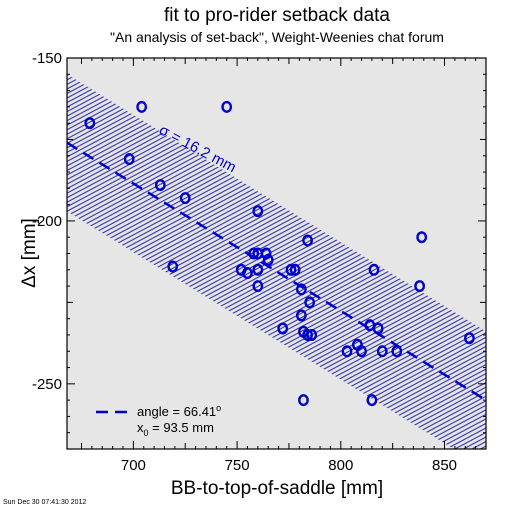 The width and height of the screenshot is (512, 512). Describe the element at coordinates (176, 411) in the screenshot. I see `legend-angle-text: angle = 66.41` at that location.